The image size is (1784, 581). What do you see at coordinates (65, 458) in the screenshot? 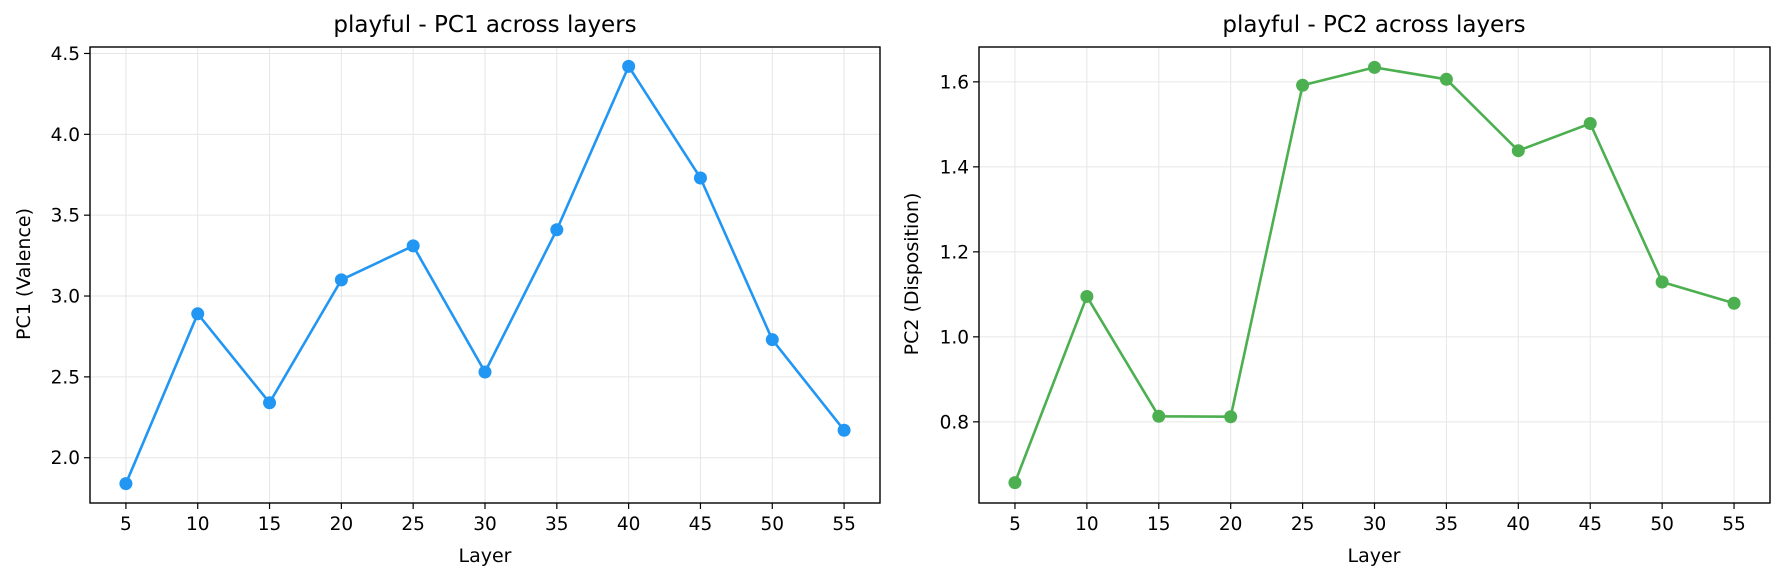
I see `y-tick-label: 2.0` at bounding box center [65, 458].